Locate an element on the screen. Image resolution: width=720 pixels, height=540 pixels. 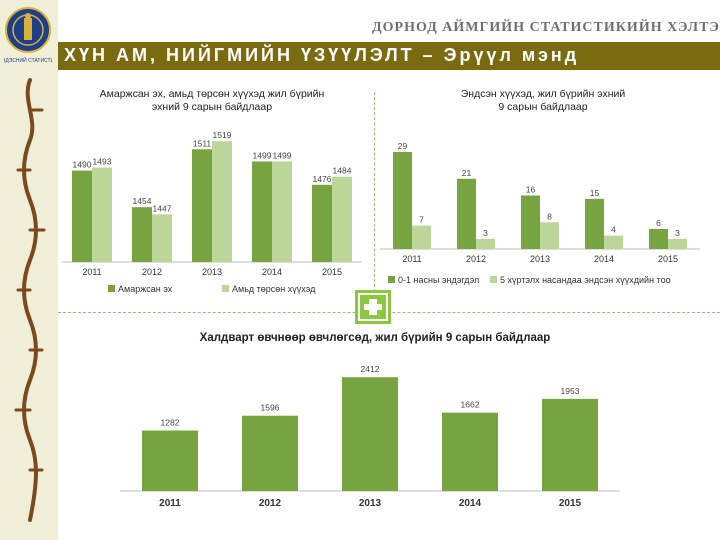
legend-label: 0-1 насны эндэгдэл is located at coordinates (438, 280).